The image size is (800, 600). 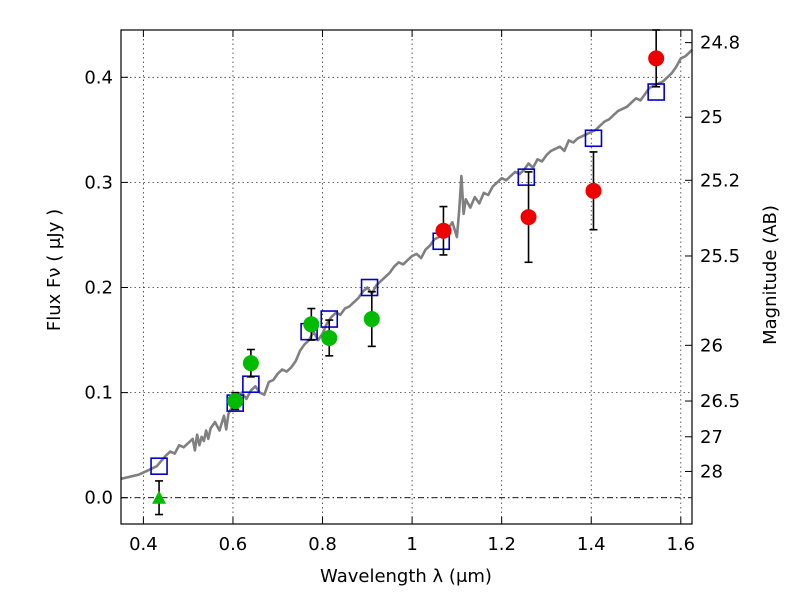 What do you see at coordinates (591, 544) in the screenshot?
I see `x-tick-label: 1.4` at bounding box center [591, 544].